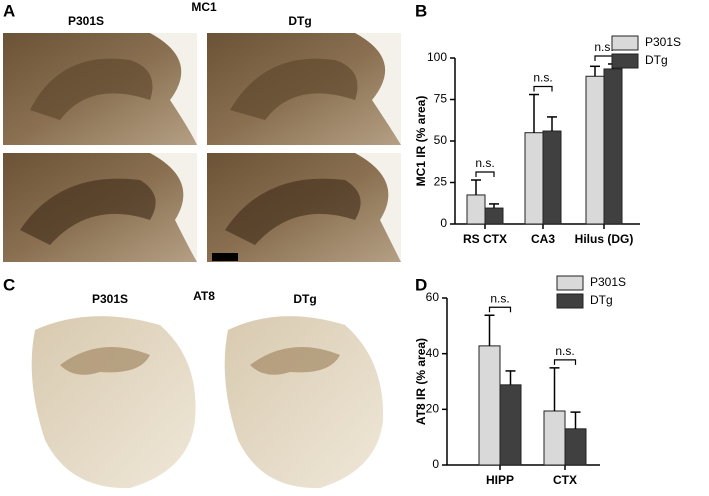 The height and width of the screenshot is (496, 709). I want to click on y-tick-label: 100, so click(437, 57).